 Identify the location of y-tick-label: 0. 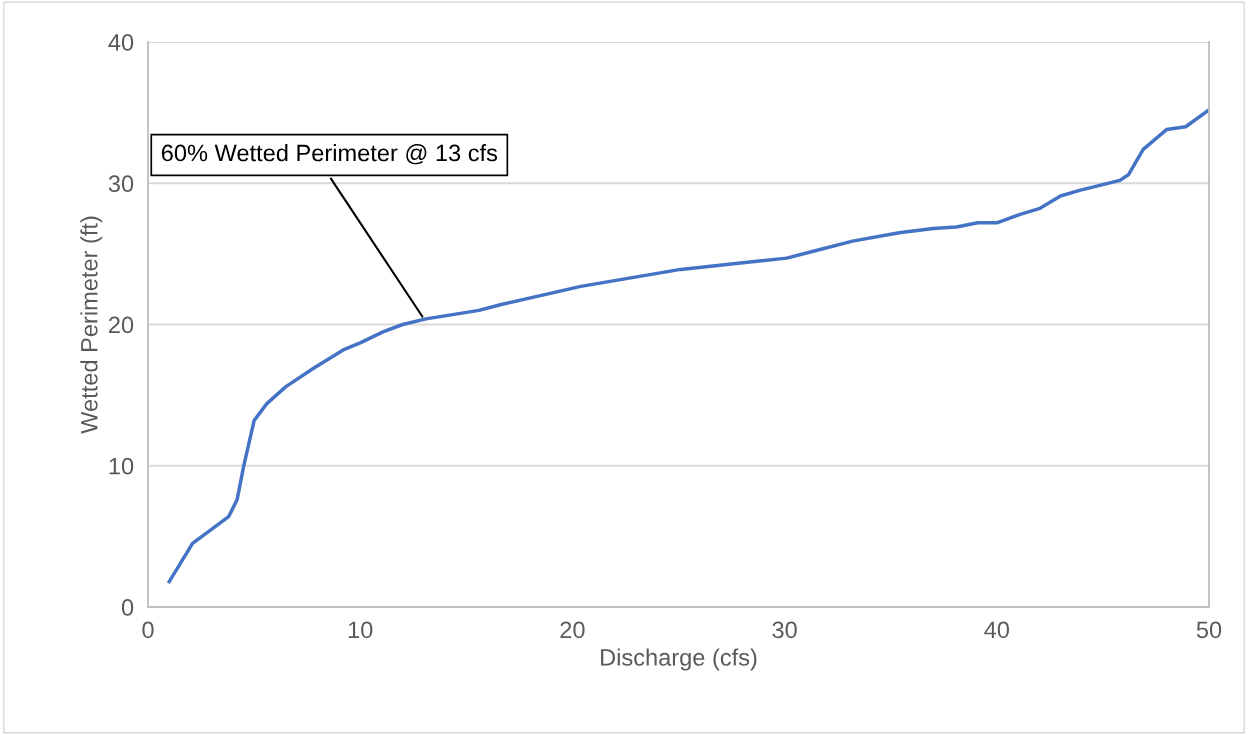
(127, 607).